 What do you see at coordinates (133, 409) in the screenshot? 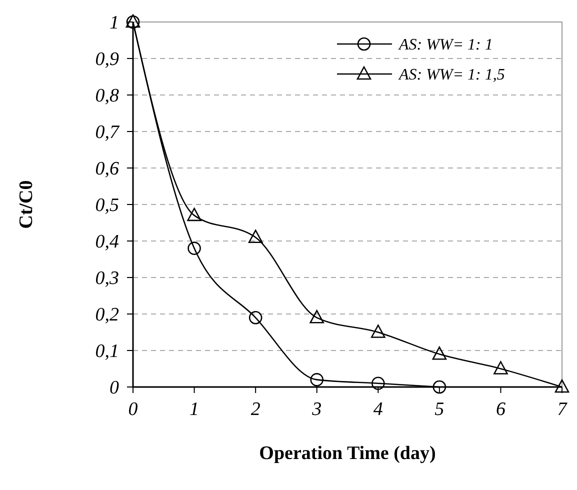
I see `x-tick-label: 0` at bounding box center [133, 409].